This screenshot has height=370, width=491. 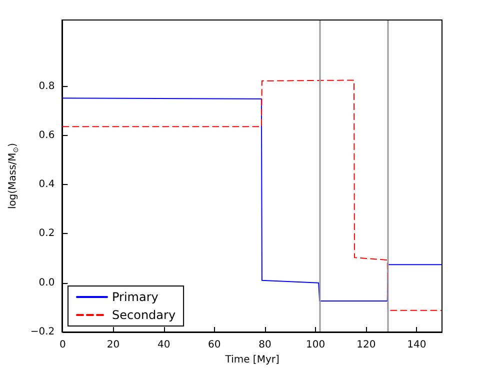 I want to click on x-tick-label: 60, so click(x=214, y=345).